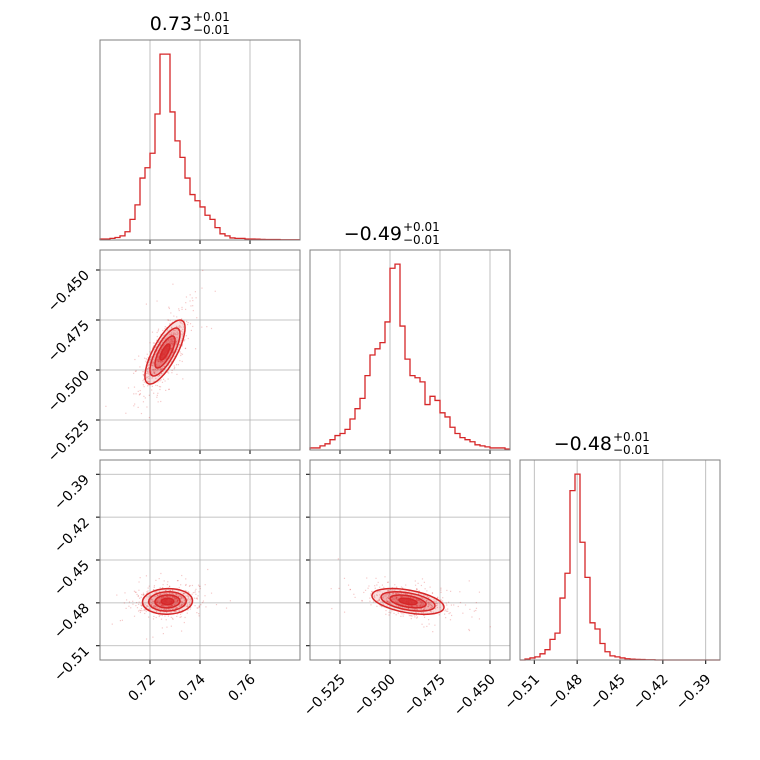  What do you see at coordinates (171, 24) in the screenshot?
I see `param-title-0: 0.73` at bounding box center [171, 24].